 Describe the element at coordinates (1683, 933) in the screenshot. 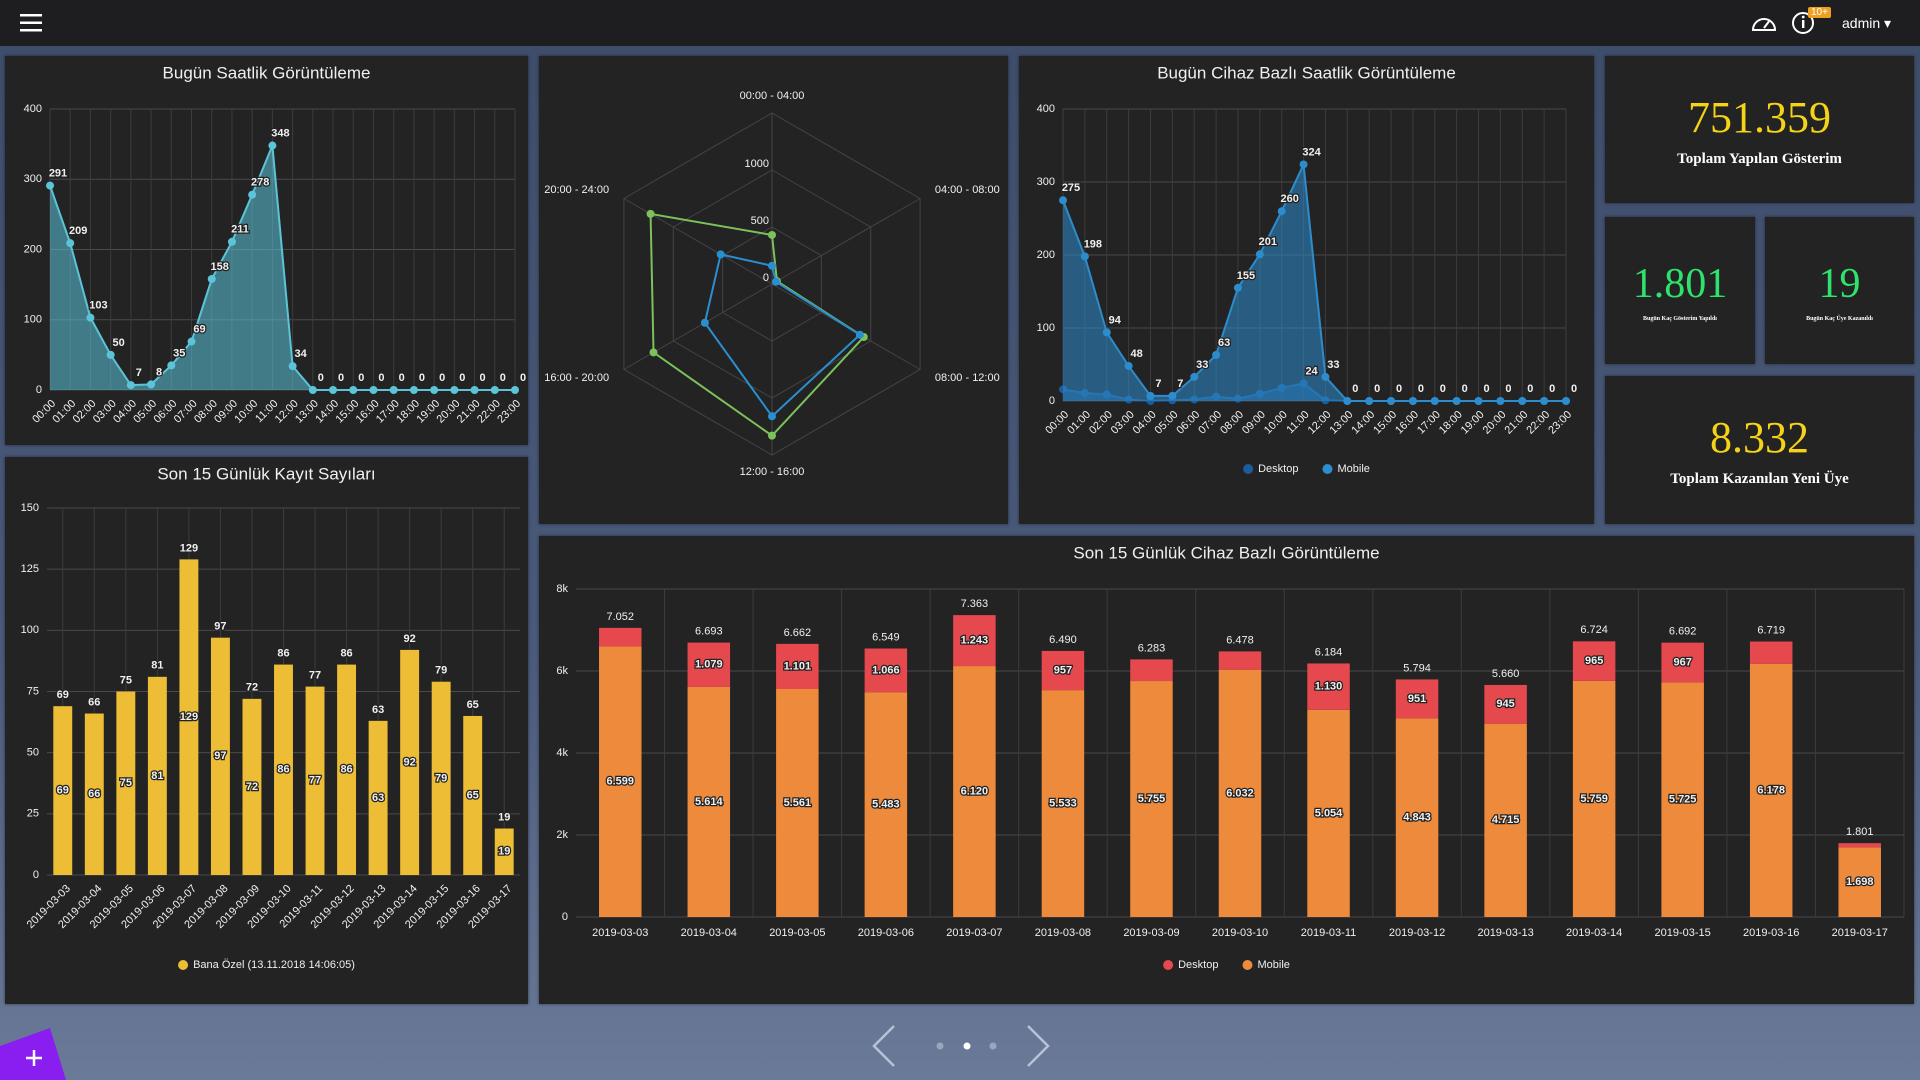

I see `x-tick-label: 2019-03-15` at that location.